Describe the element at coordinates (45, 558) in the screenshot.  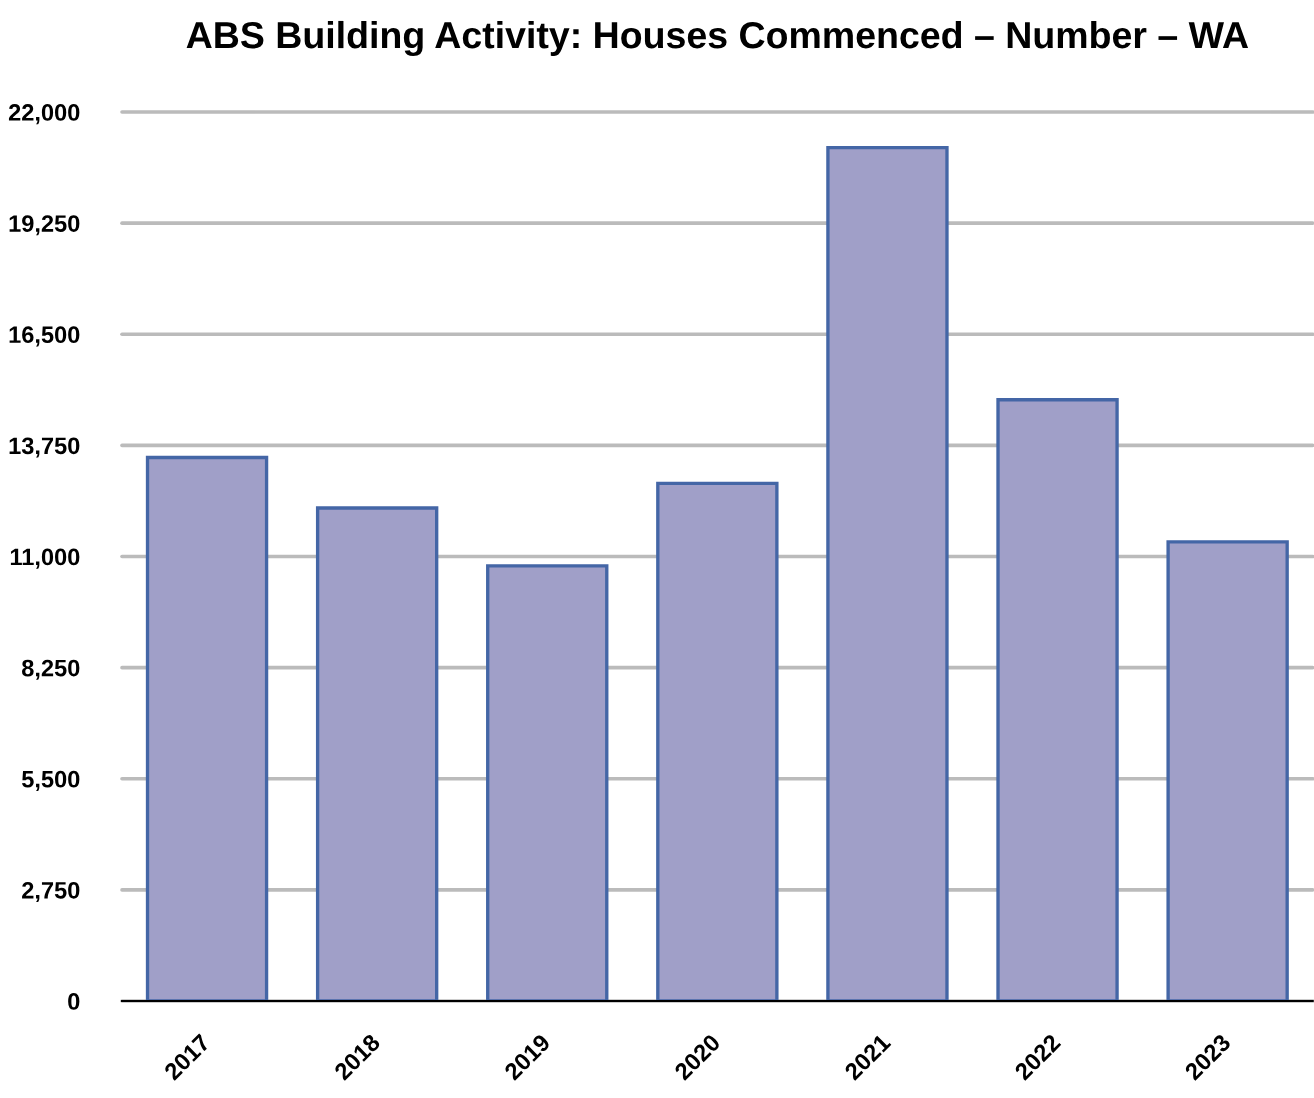
I see `y-tick-label: 11,000` at that location.